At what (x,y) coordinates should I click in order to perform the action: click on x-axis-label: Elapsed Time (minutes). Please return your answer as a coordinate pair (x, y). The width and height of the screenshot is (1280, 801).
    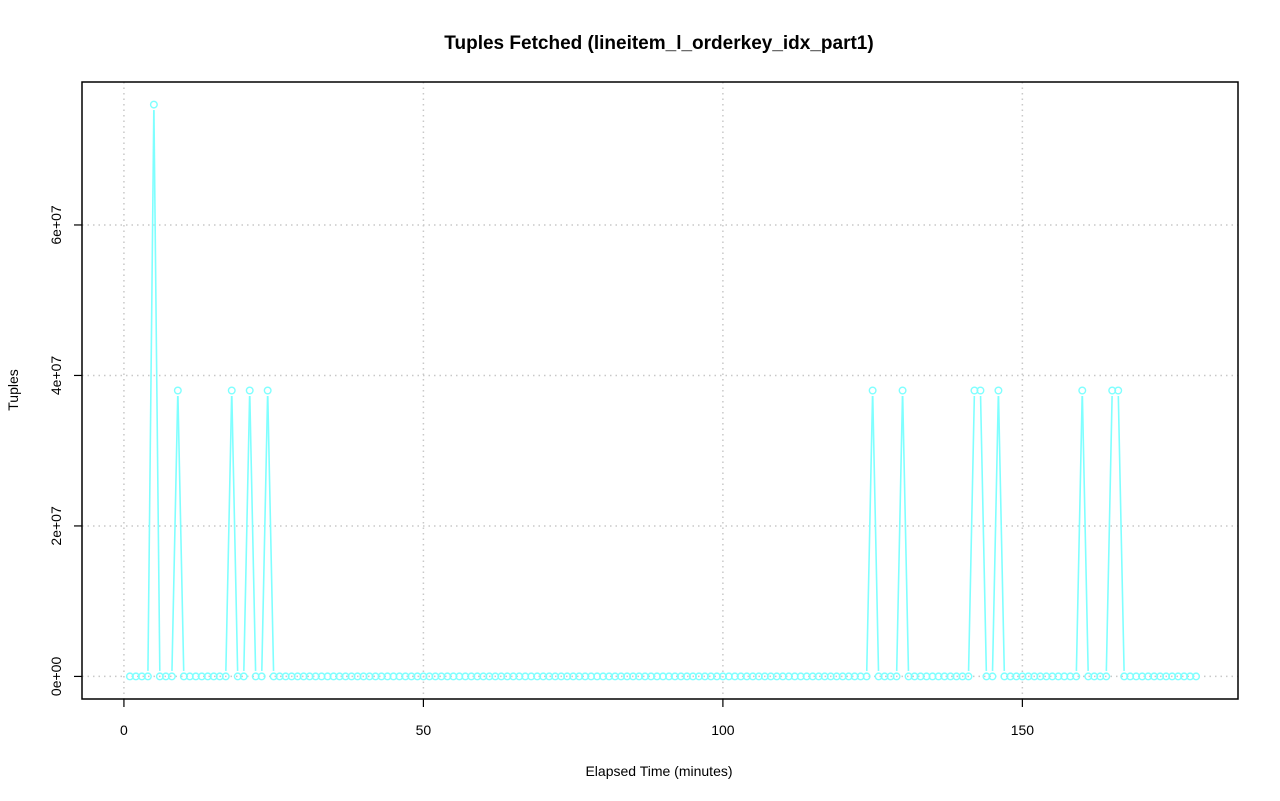
    Looking at the image, I should click on (658, 771).